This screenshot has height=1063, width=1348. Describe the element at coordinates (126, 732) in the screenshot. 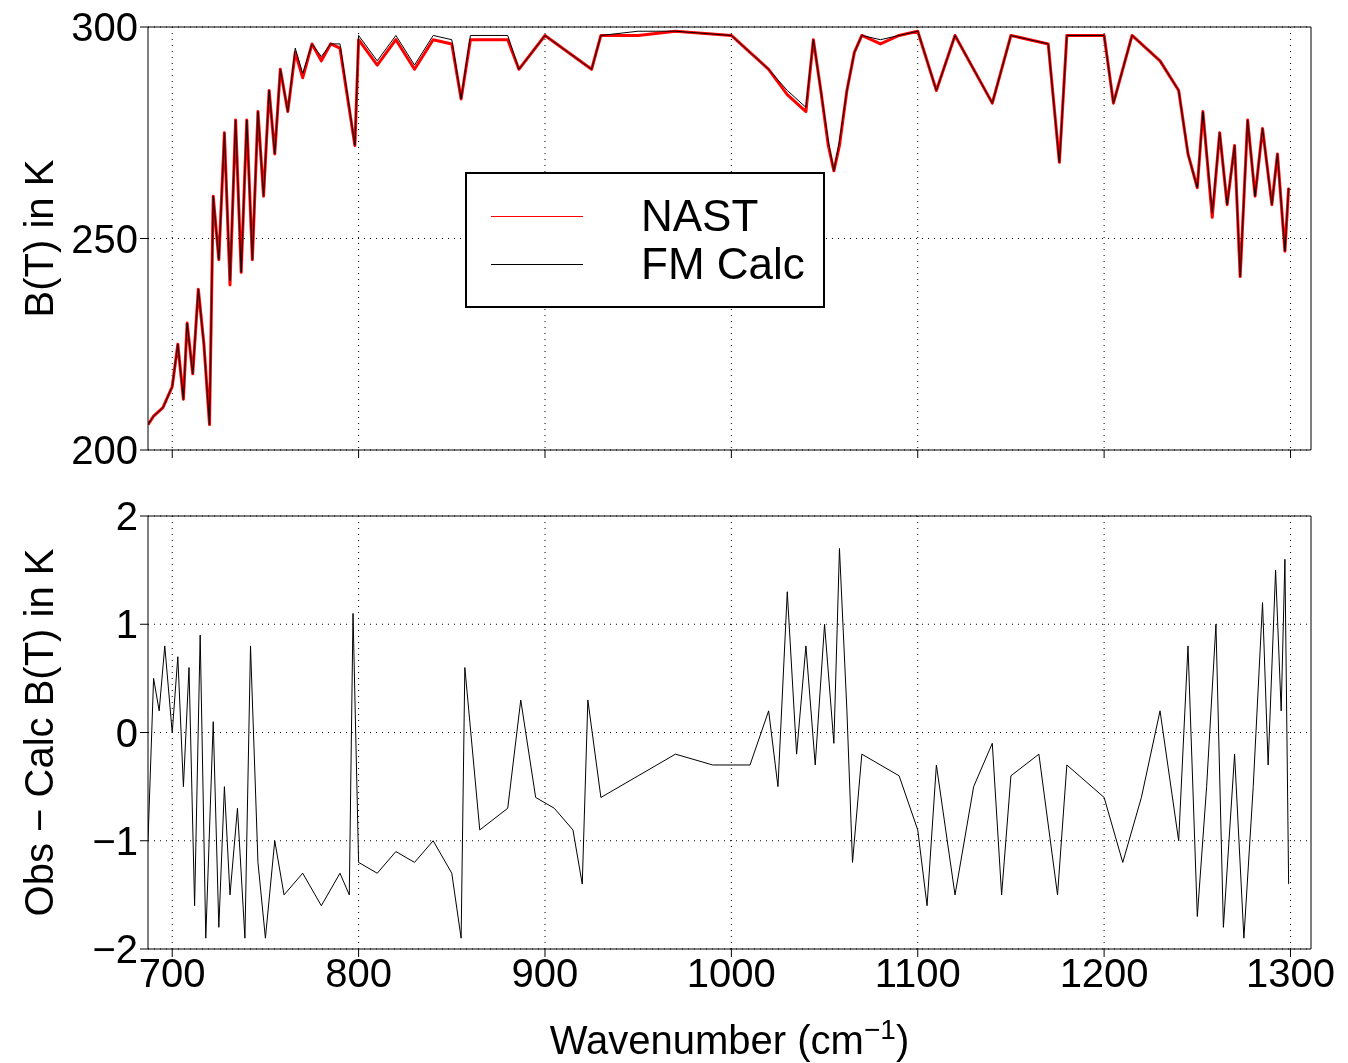

I see `y-tick-label: 0` at that location.